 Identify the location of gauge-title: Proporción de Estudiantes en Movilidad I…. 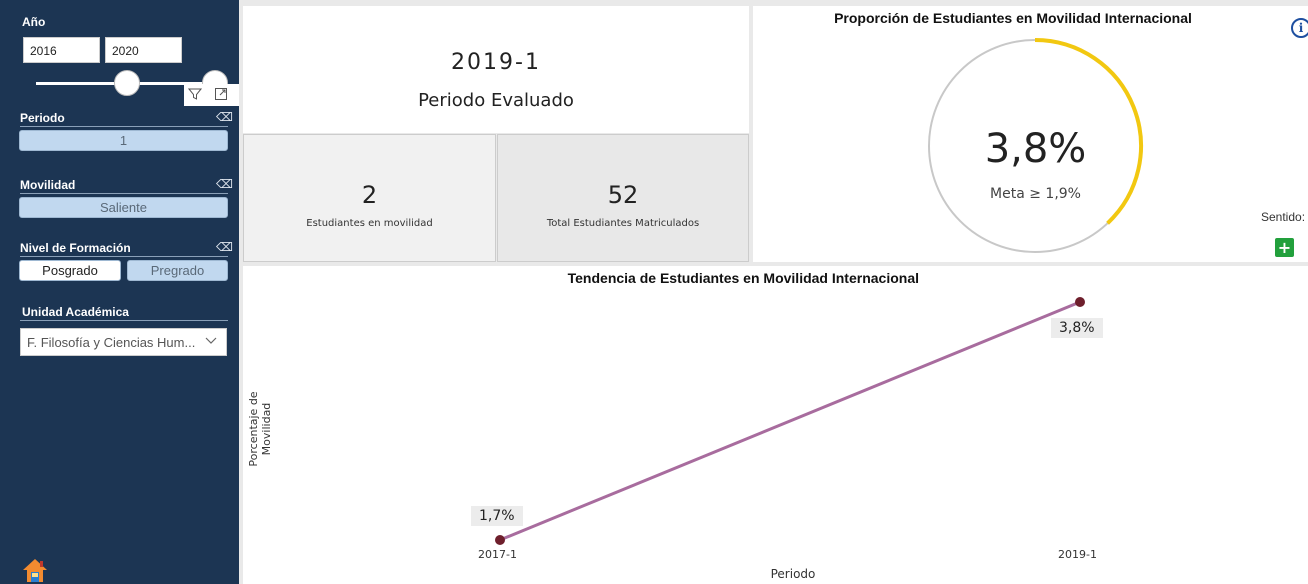
(1013, 18).